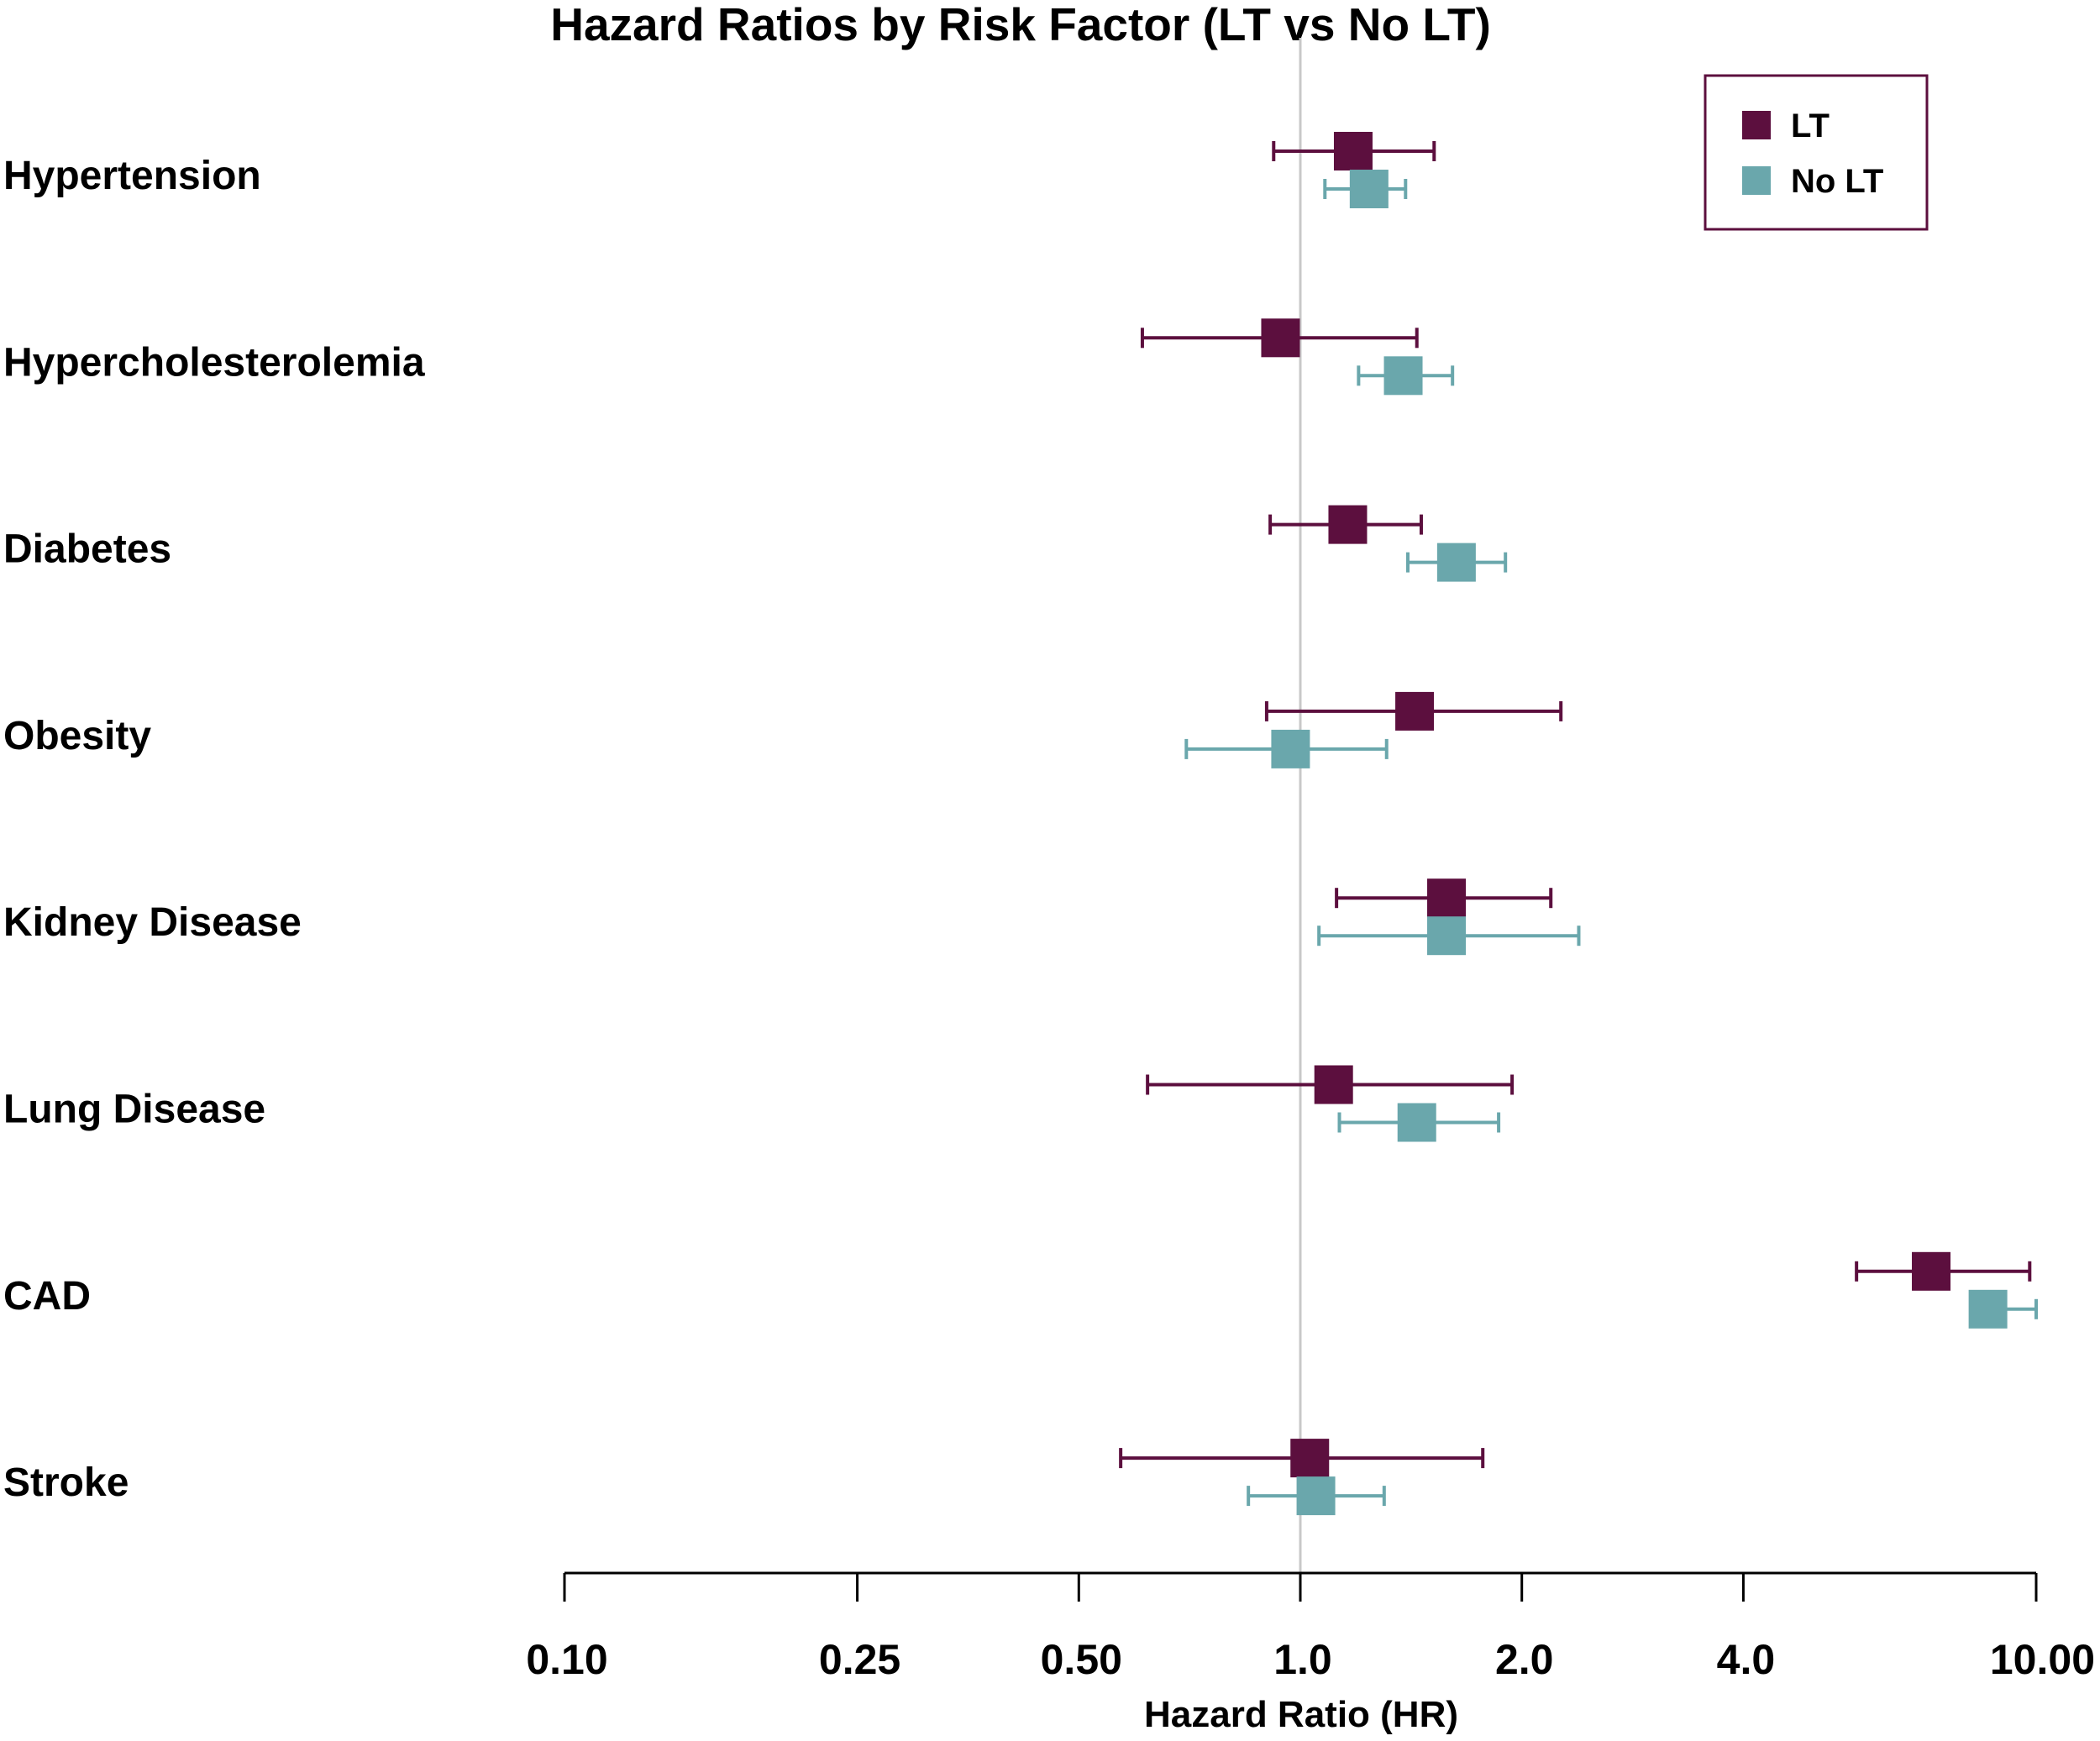 The image size is (2100, 1741). Describe the element at coordinates (1837, 181) in the screenshot. I see `legend-label: No LT` at that location.